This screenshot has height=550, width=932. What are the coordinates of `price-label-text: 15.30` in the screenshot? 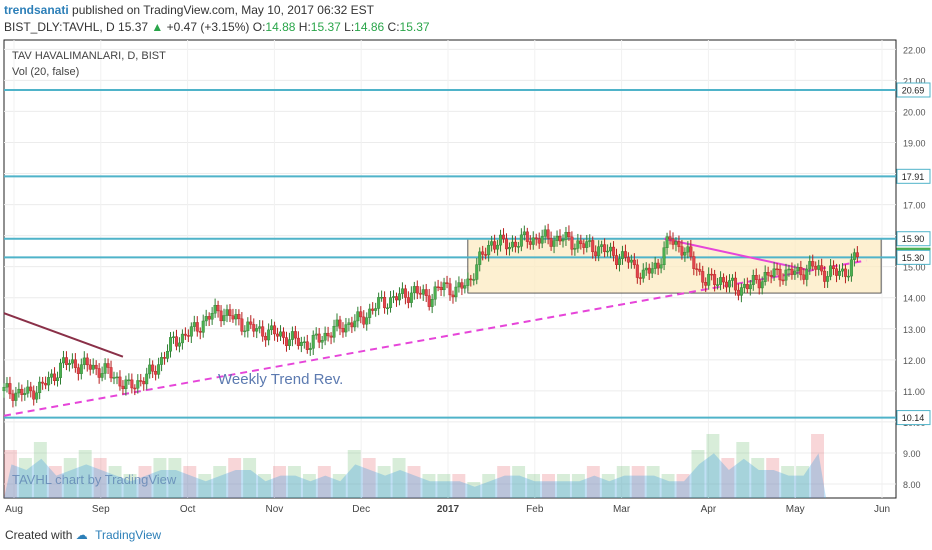 It's located at (913, 258).